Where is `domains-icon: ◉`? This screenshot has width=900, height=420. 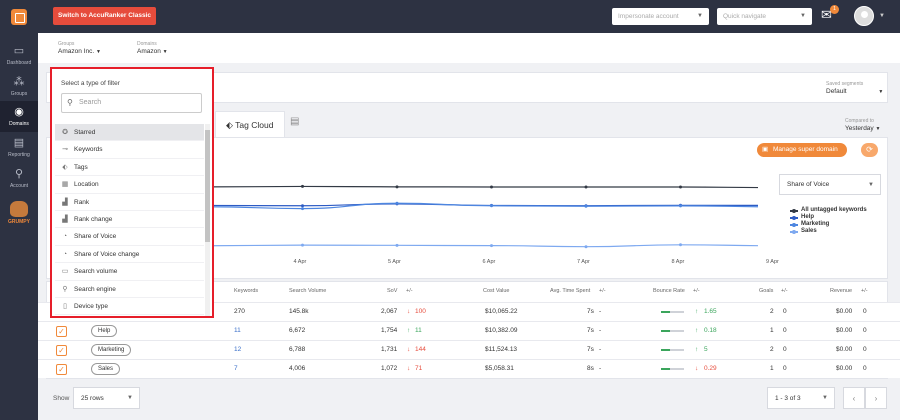 domains-icon: ◉ is located at coordinates (19, 112).